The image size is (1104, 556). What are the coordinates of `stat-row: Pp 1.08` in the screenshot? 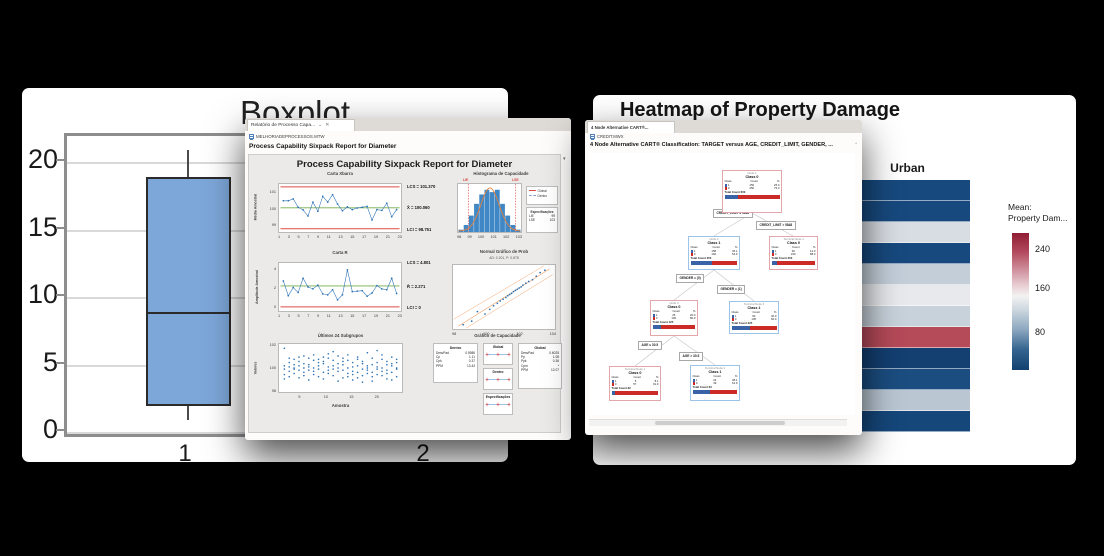 It's located at (540, 357).